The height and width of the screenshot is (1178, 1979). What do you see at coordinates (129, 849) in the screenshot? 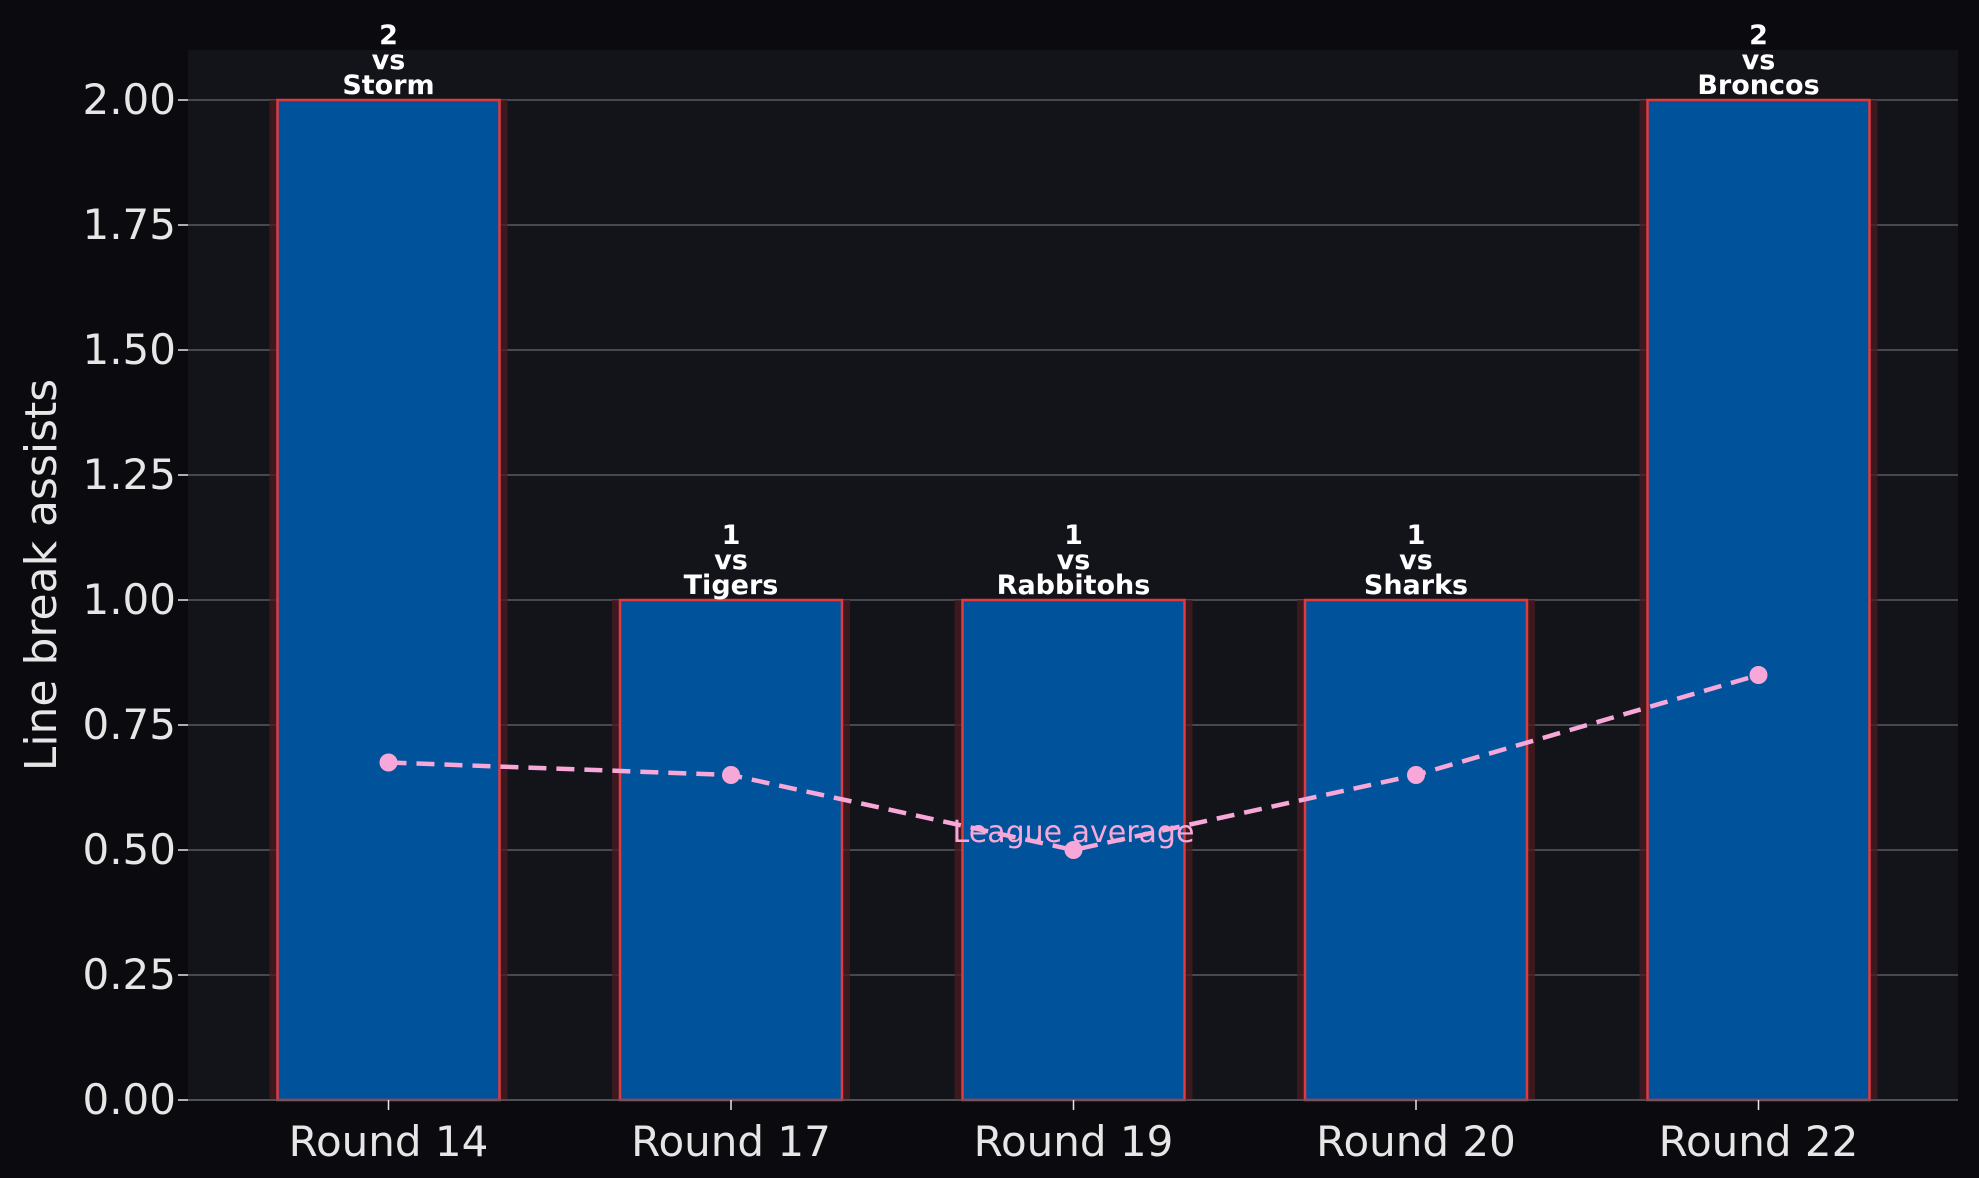
I see `y-tick-label: 0.50` at bounding box center [129, 849].